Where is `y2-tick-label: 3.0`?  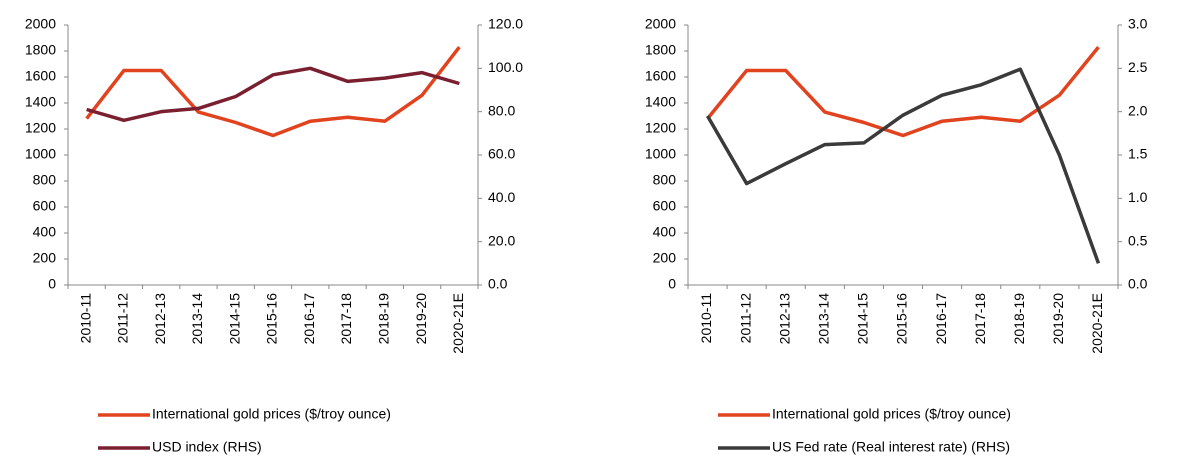 y2-tick-label: 3.0 is located at coordinates (1138, 24).